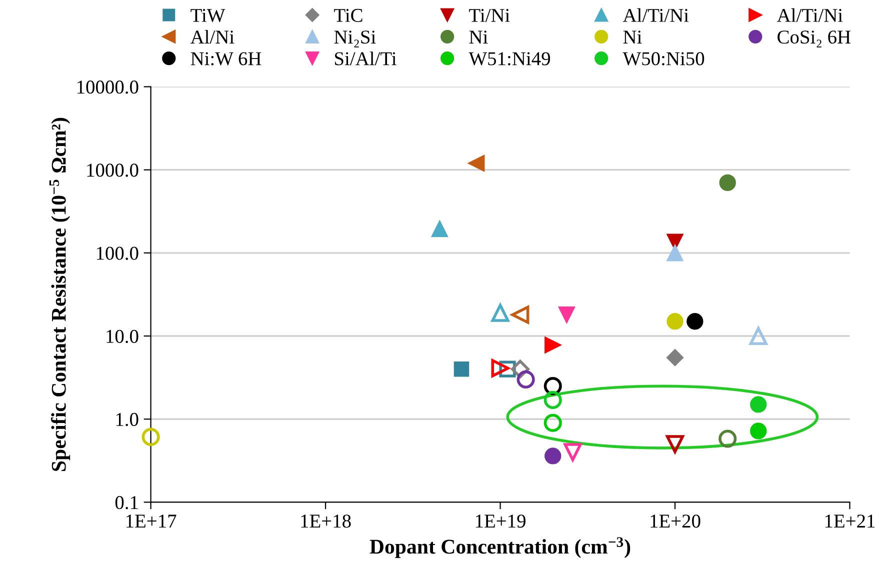  Describe the element at coordinates (355, 39) in the screenshot. I see `legend-label: Ni₂Si` at that location.